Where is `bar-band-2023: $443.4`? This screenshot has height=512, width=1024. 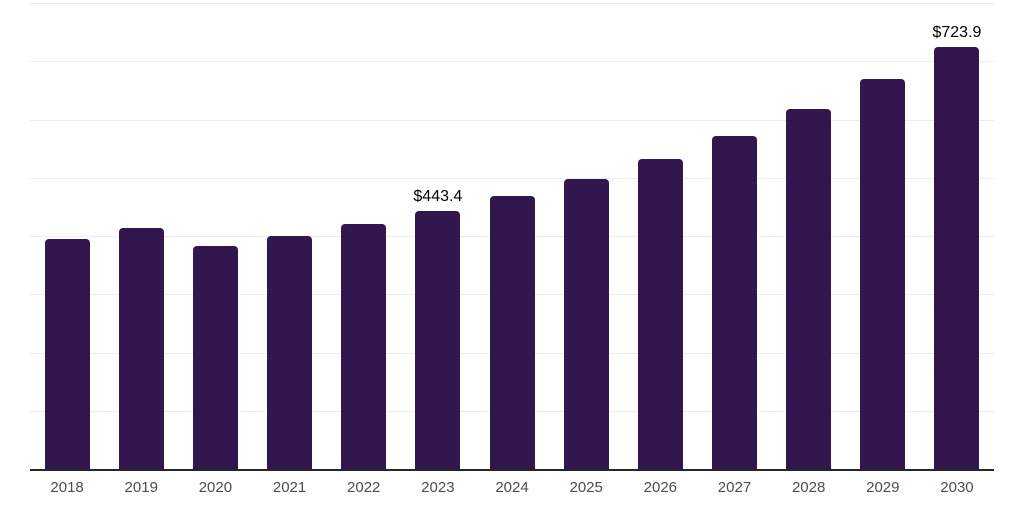
bar-band-2023: $443.4 is located at coordinates (438, 236).